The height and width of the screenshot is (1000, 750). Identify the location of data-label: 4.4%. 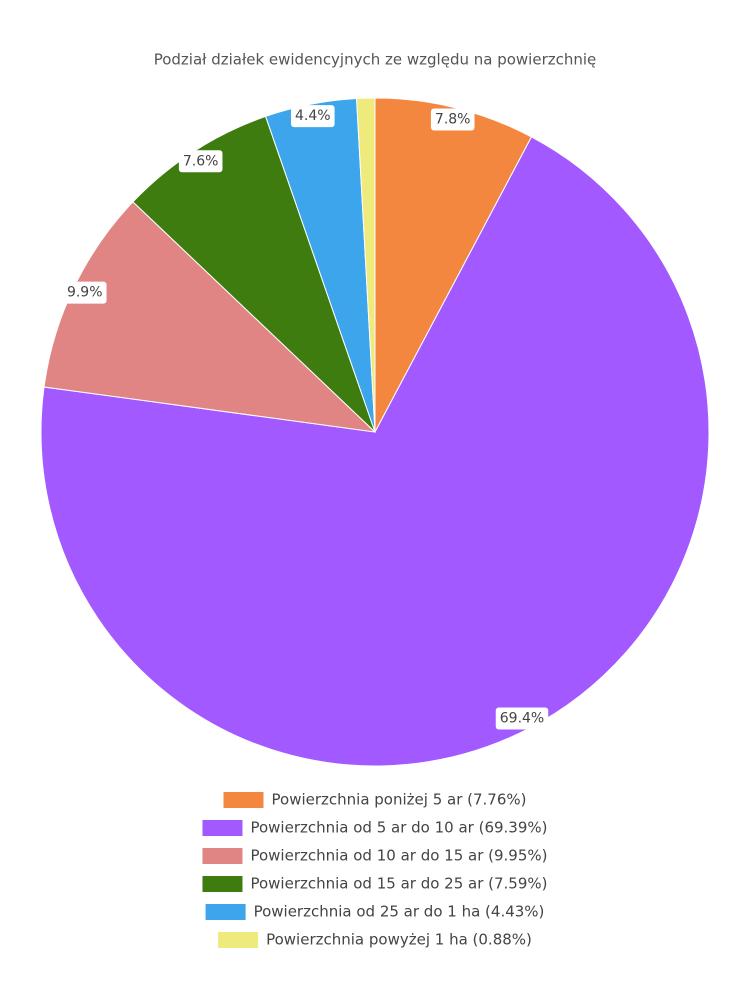
(313, 116).